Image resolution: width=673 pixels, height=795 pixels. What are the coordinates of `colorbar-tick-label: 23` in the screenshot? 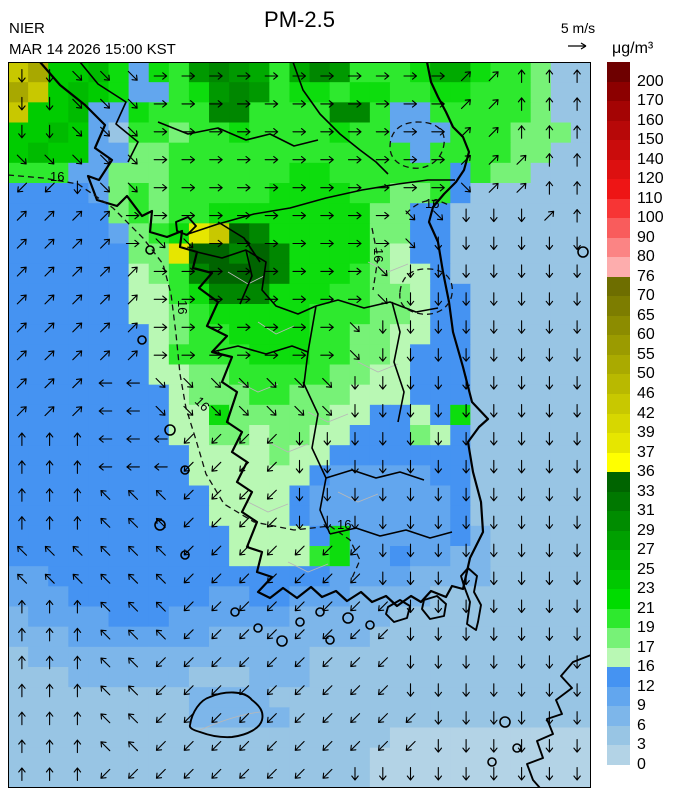 It's located at (646, 589).